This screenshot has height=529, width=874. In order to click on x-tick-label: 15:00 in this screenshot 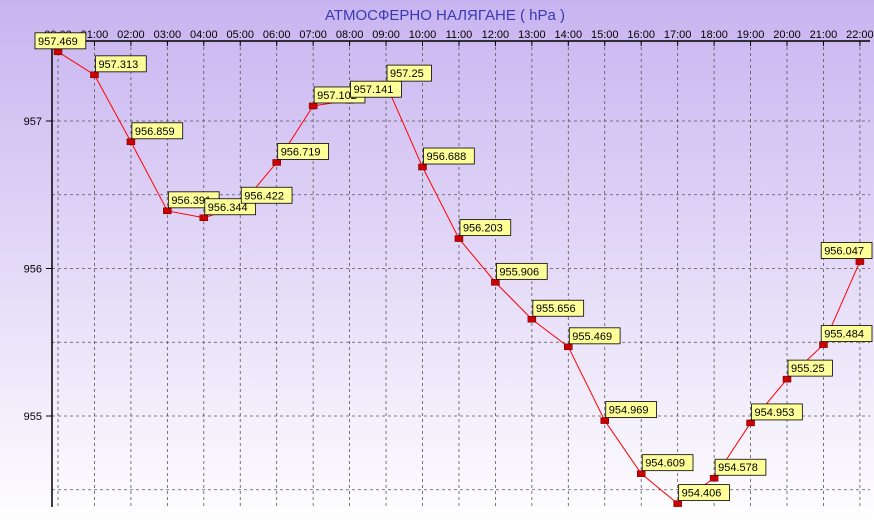, I will do `click(605, 35)`.